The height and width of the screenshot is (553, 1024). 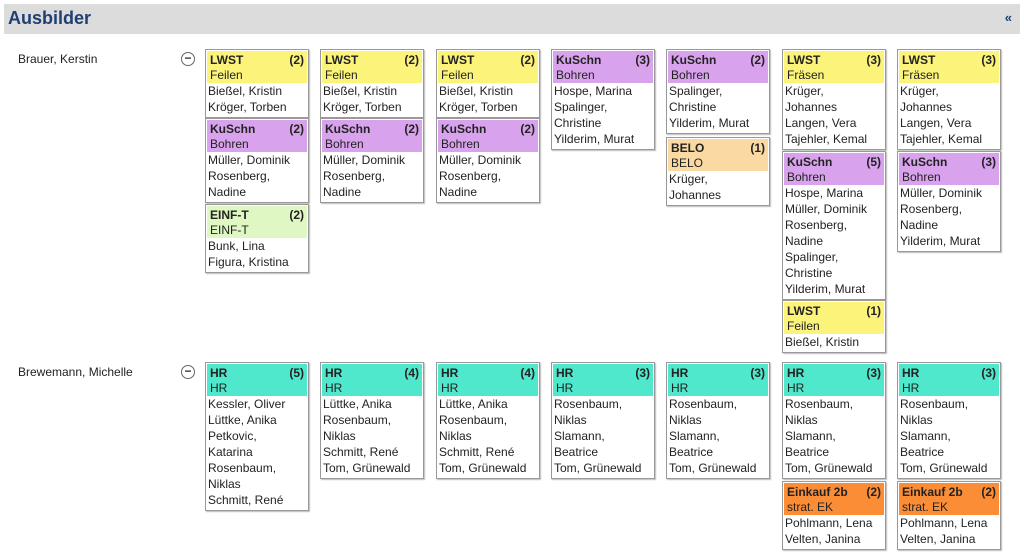 What do you see at coordinates (949, 59) in the screenshot?
I see `card-header: LWST (3)` at bounding box center [949, 59].